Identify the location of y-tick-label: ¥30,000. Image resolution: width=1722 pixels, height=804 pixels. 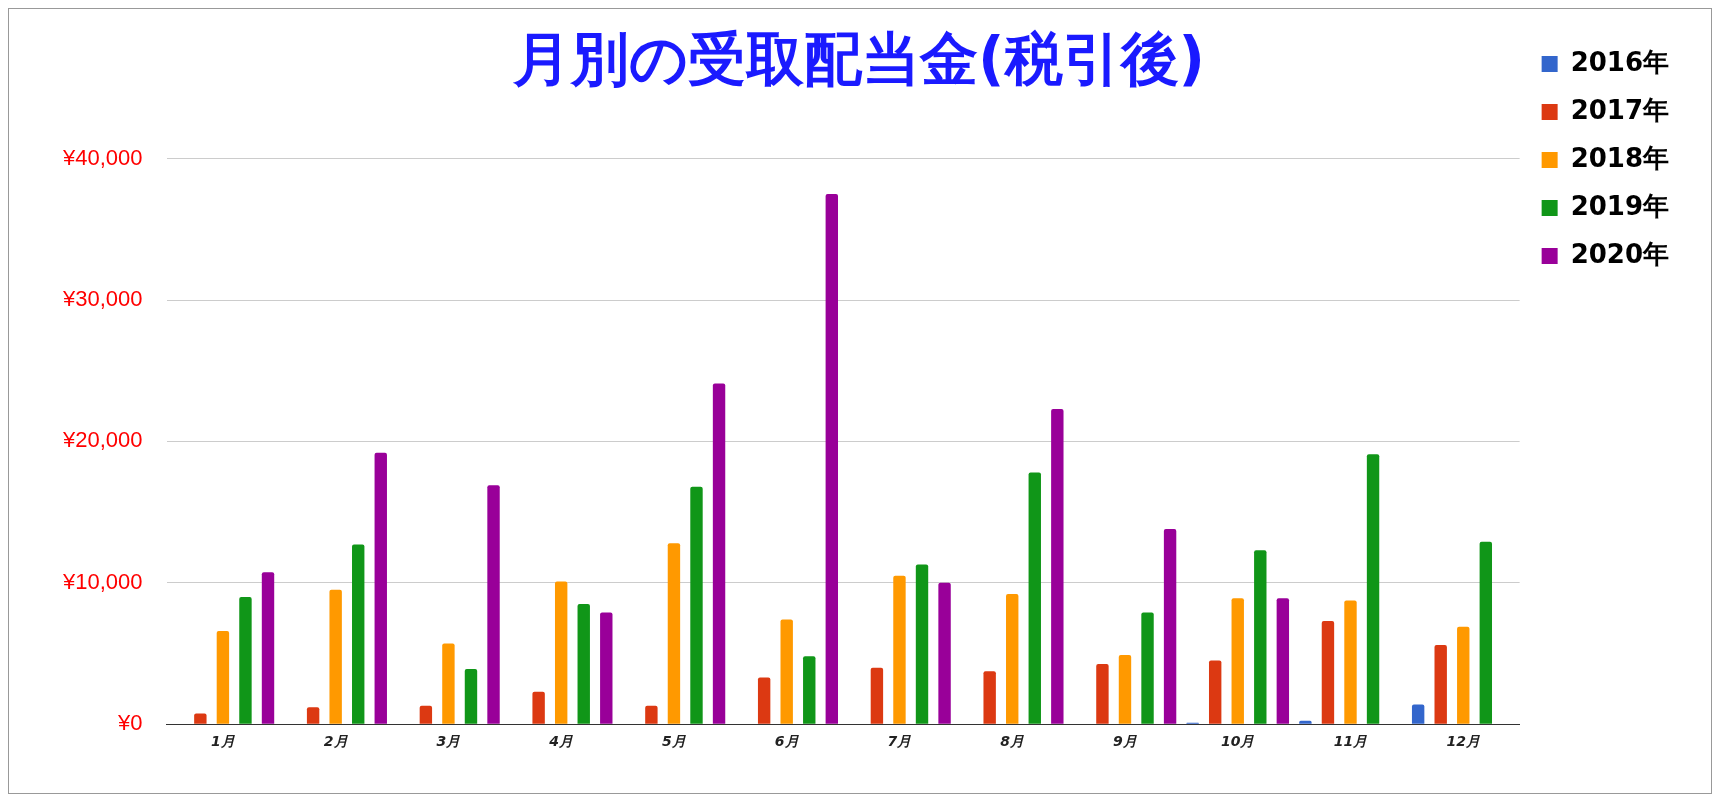
(102, 299).